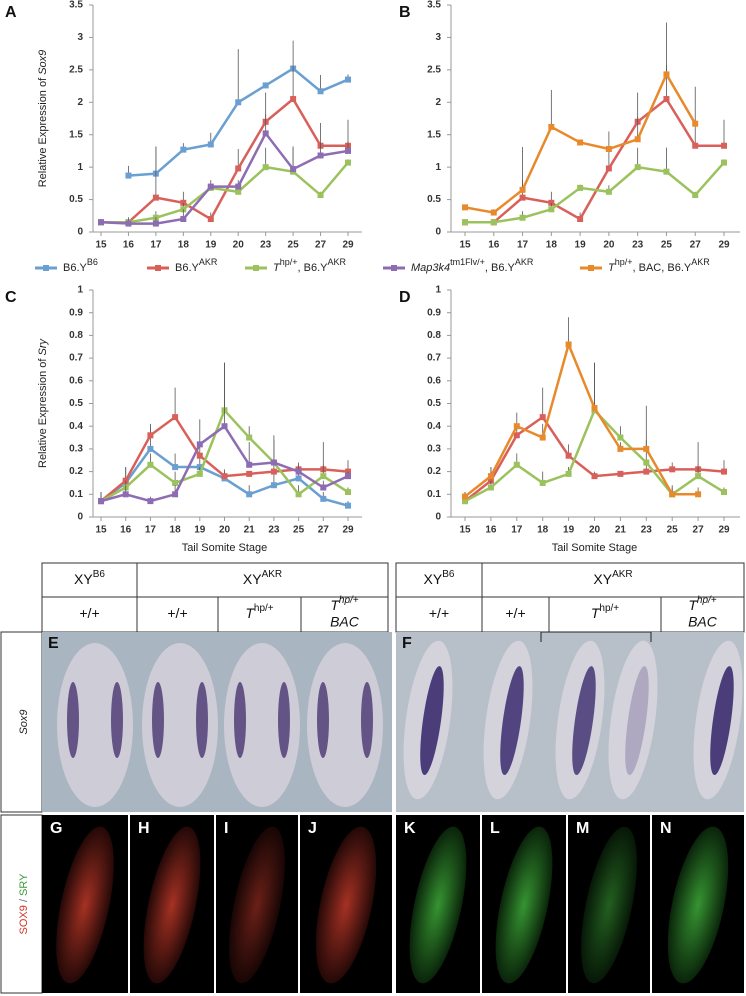 The height and width of the screenshot is (996, 746). I want to click on y-tick-label: 0.9, so click(434, 312).